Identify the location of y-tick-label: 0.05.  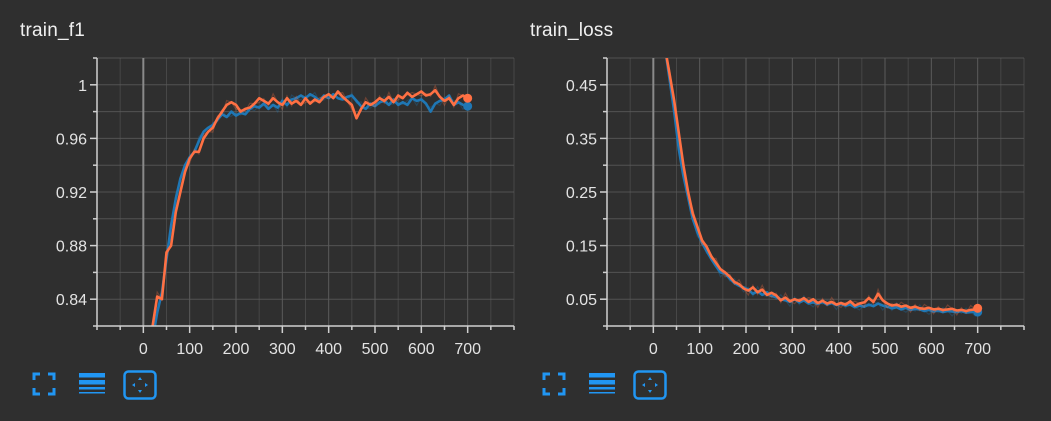
(581, 300).